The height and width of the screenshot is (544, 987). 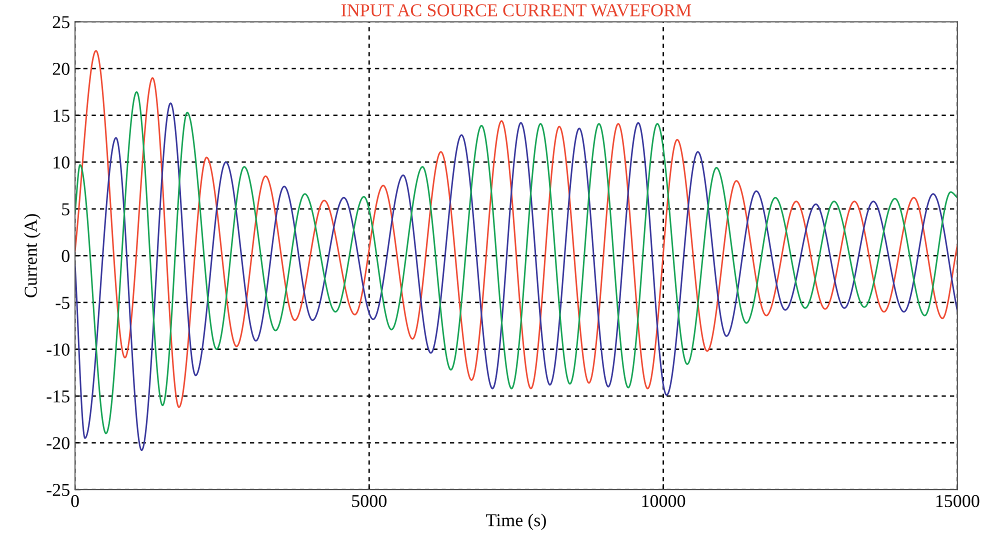 What do you see at coordinates (58, 443) in the screenshot?
I see `y-tick-label: -20` at bounding box center [58, 443].